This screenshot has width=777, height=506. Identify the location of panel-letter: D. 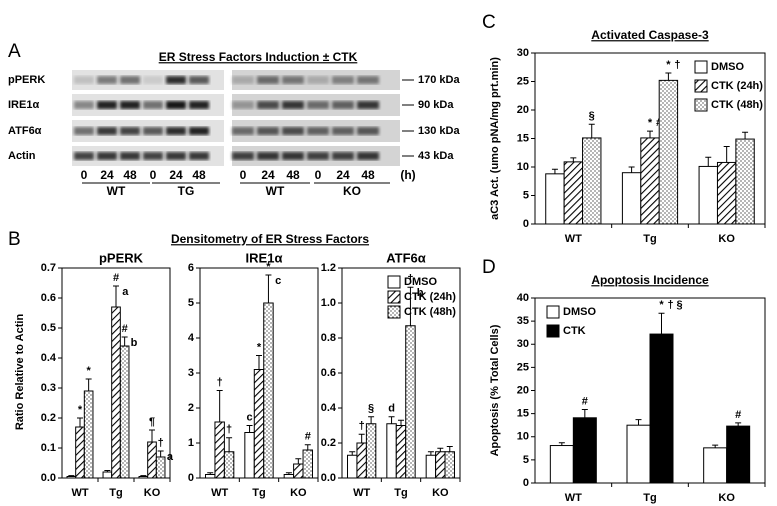
(489, 267).